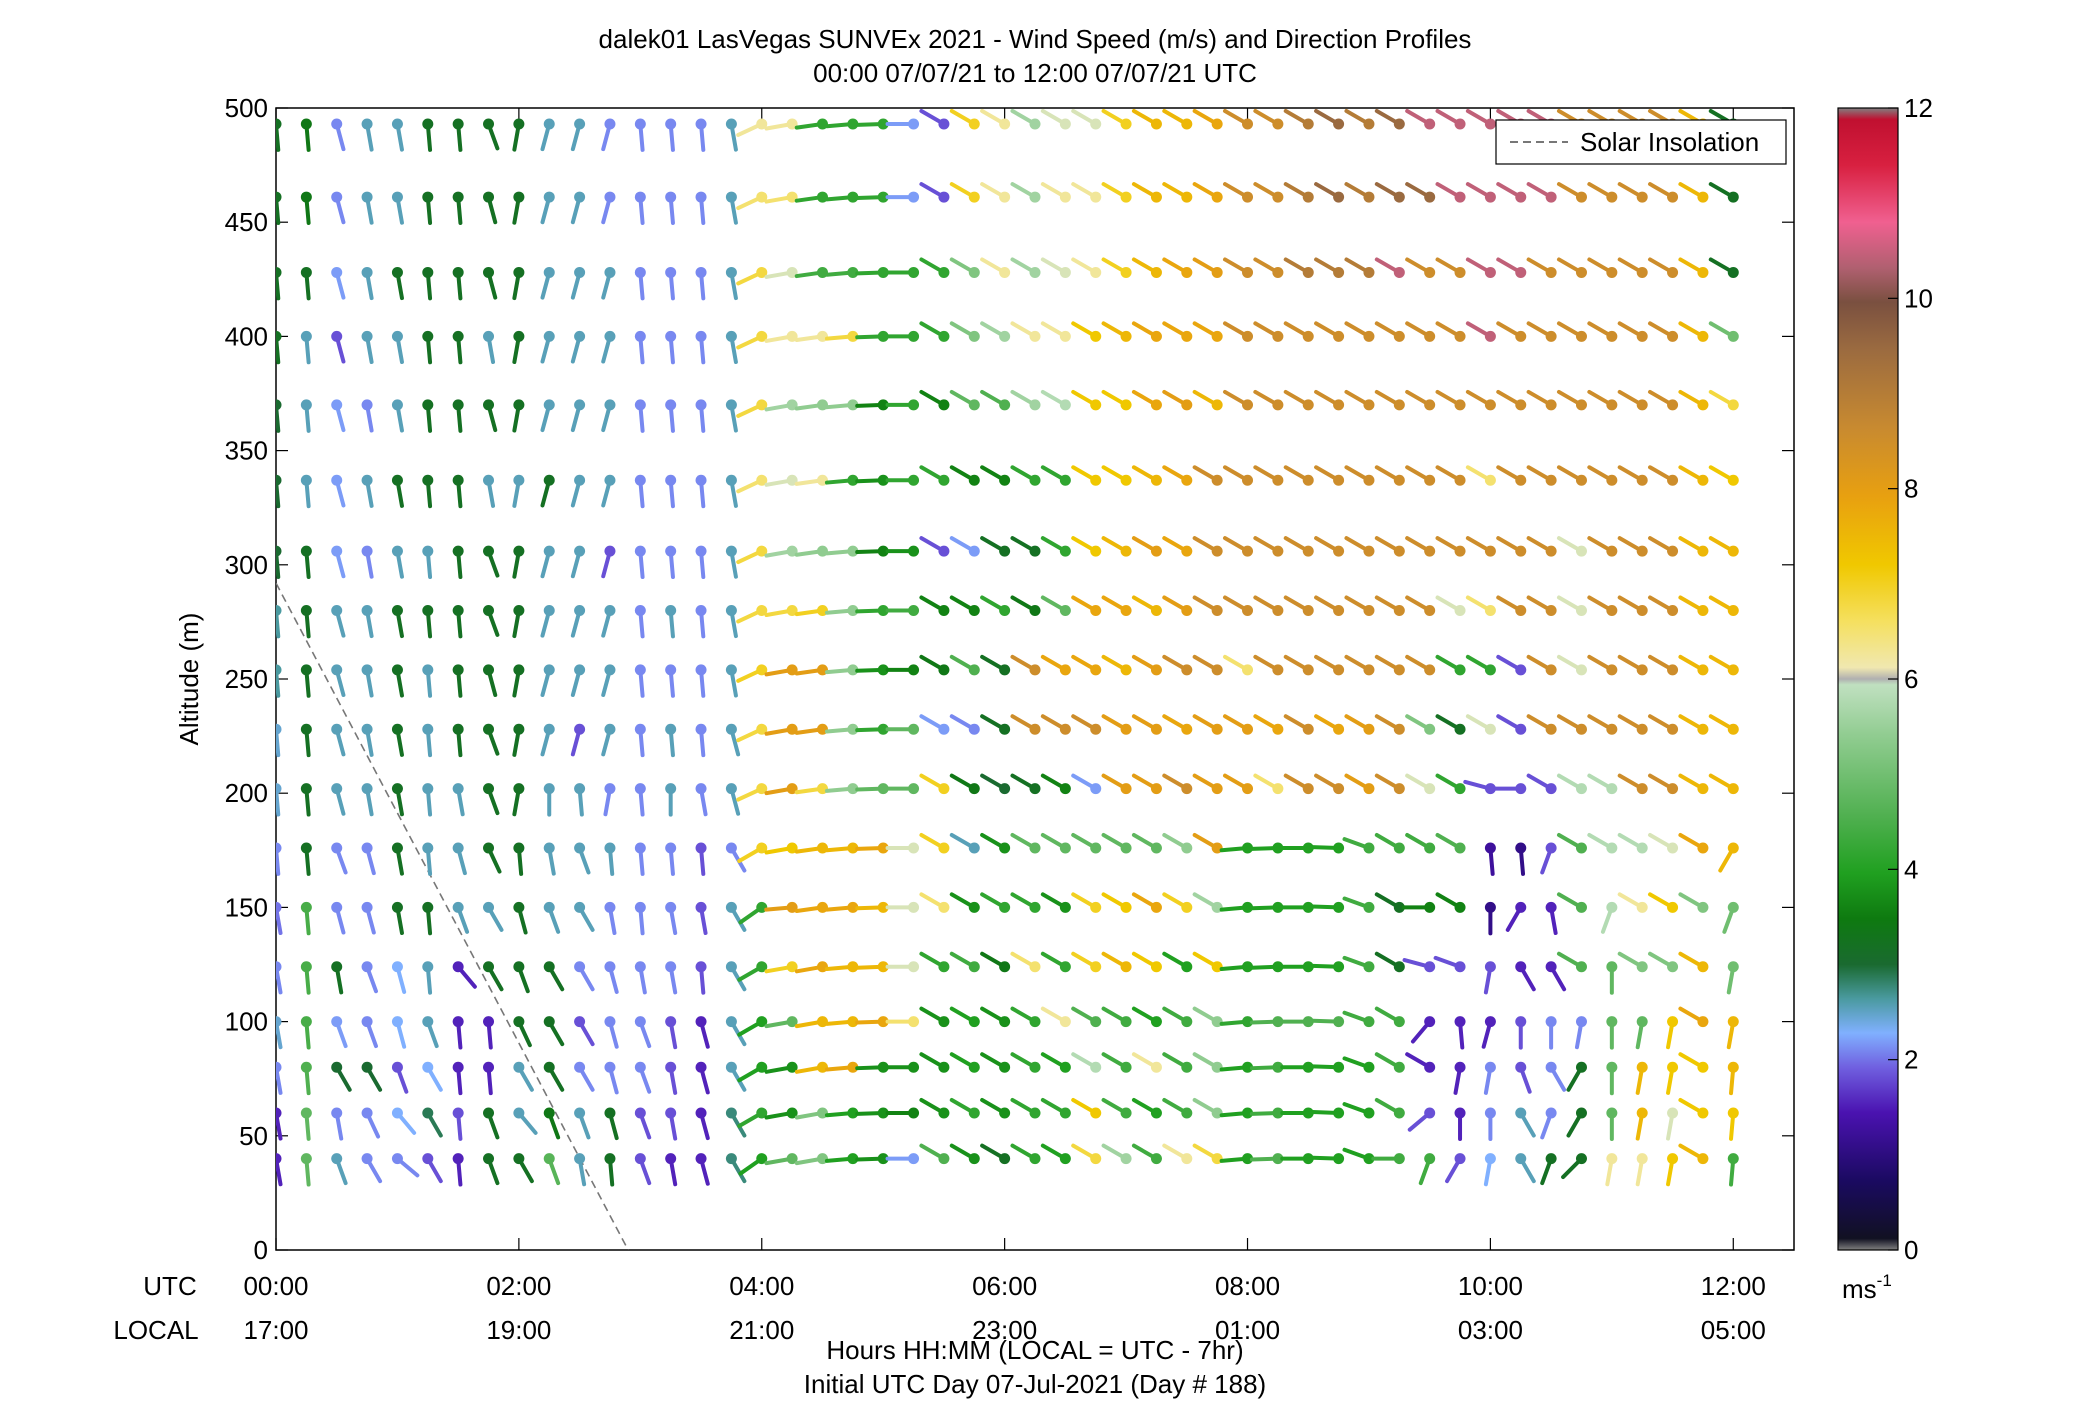 The image size is (2098, 1425). Describe the element at coordinates (189, 679) in the screenshot. I see `y-axis-label: Altitude (m)` at that location.